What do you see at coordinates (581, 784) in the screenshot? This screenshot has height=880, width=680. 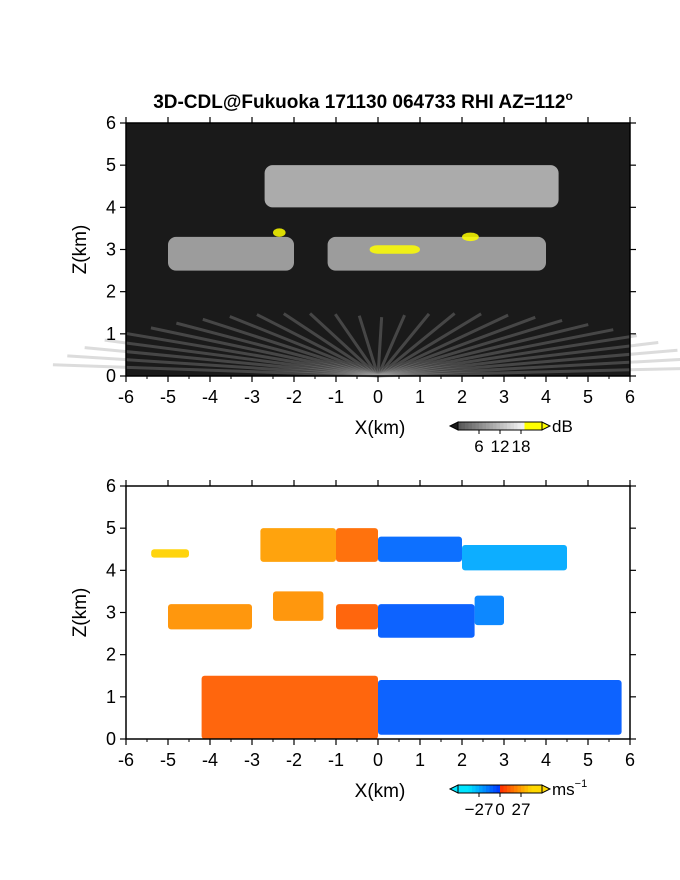 I see `colorbar-unit-superscript: −1` at bounding box center [581, 784].